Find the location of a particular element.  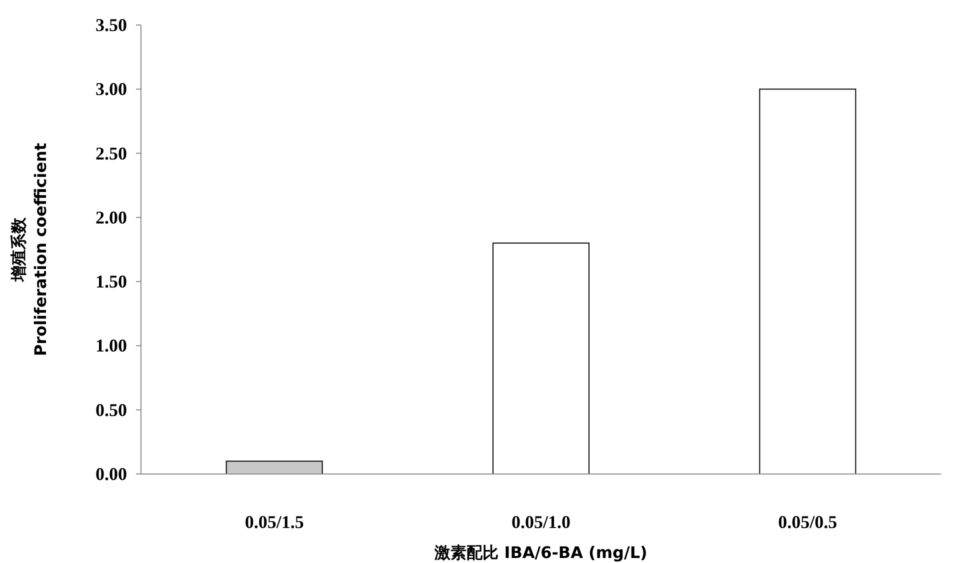

x-tick-label: 0.05/1.5 is located at coordinates (274, 522).